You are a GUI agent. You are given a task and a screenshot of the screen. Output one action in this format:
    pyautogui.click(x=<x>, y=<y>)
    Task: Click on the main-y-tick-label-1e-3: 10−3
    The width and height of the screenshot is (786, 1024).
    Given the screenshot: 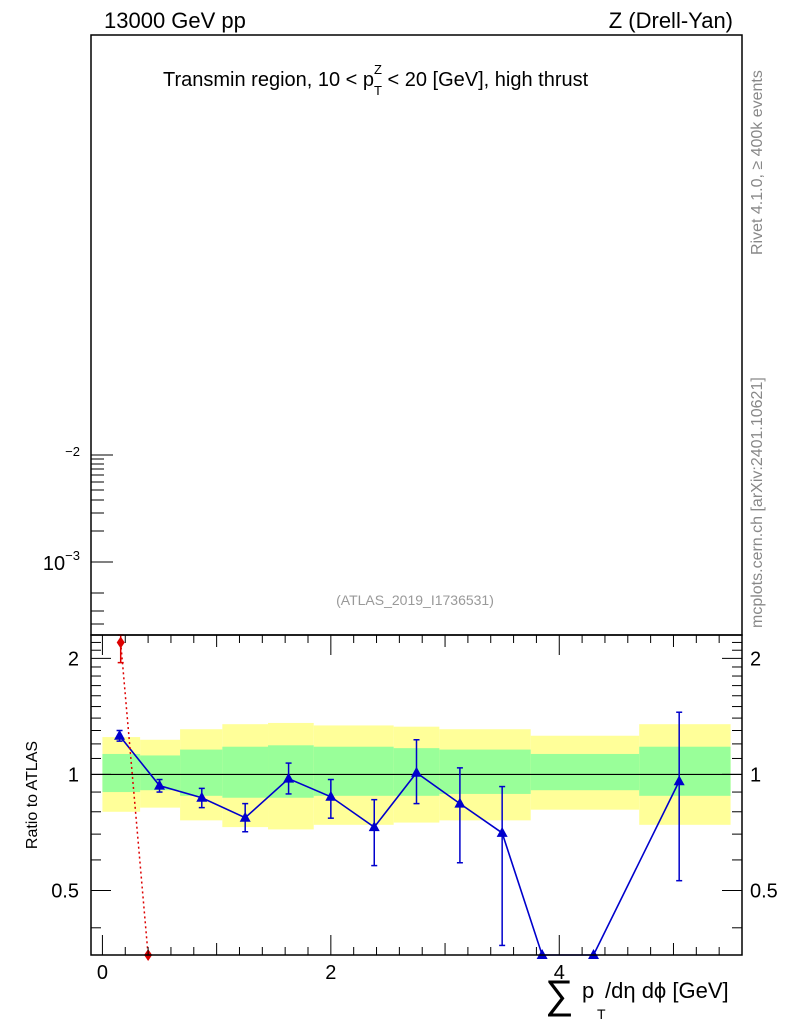 What is the action you would take?
    pyautogui.click(x=61, y=561)
    